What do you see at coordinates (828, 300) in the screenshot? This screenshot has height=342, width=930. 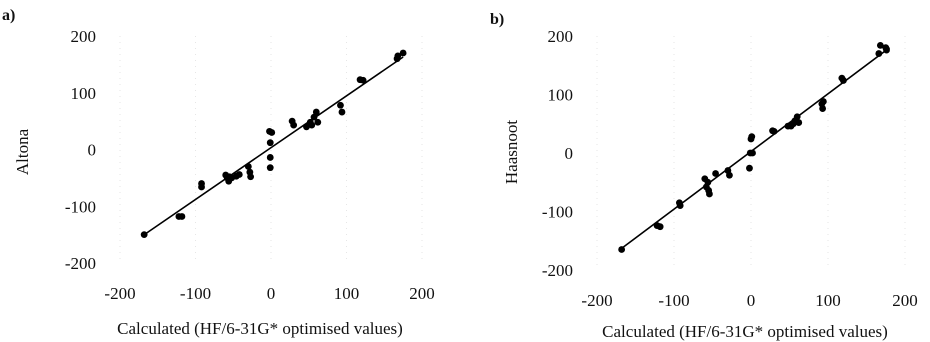 I see `panel-b-x-tick-label: 100` at bounding box center [828, 300].